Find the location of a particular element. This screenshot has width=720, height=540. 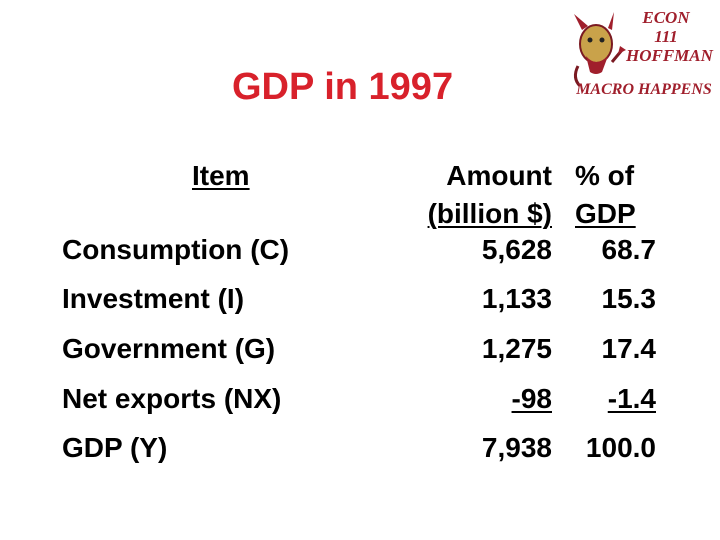

row-government-amount: 1,275 is located at coordinates (516, 348).